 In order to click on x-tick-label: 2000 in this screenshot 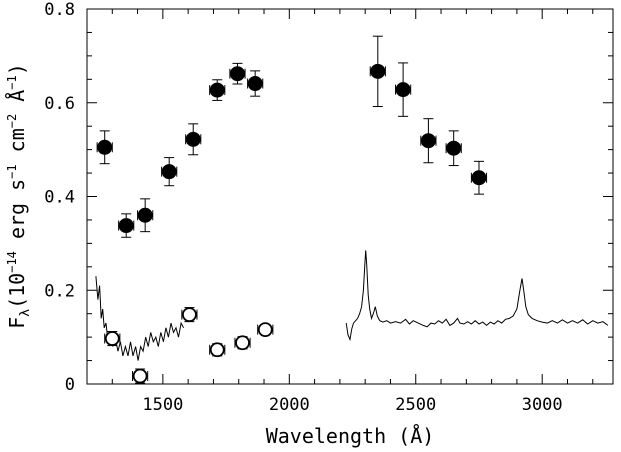, I will do `click(289, 405)`.